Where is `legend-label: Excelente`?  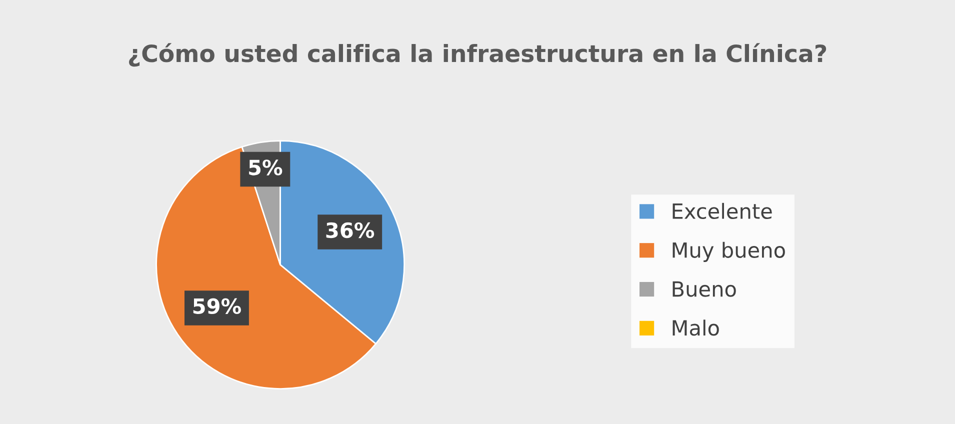
legend-label: Excelente is located at coordinates (722, 211).